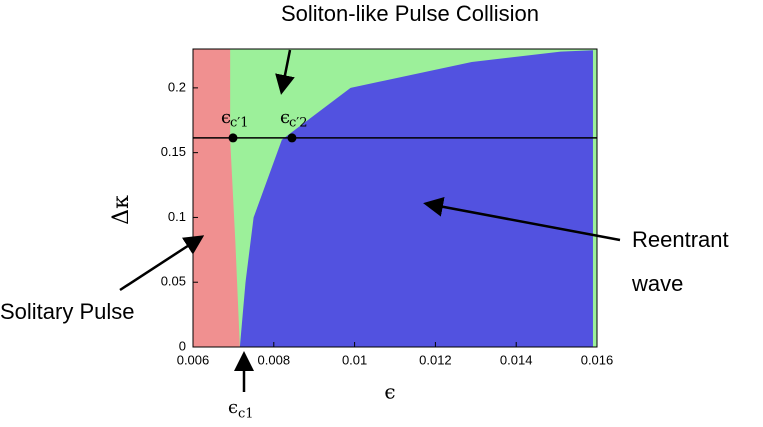 The height and width of the screenshot is (427, 763). Describe the element at coordinates (177, 216) in the screenshot. I see `y-tick-label: 0.1` at that location.